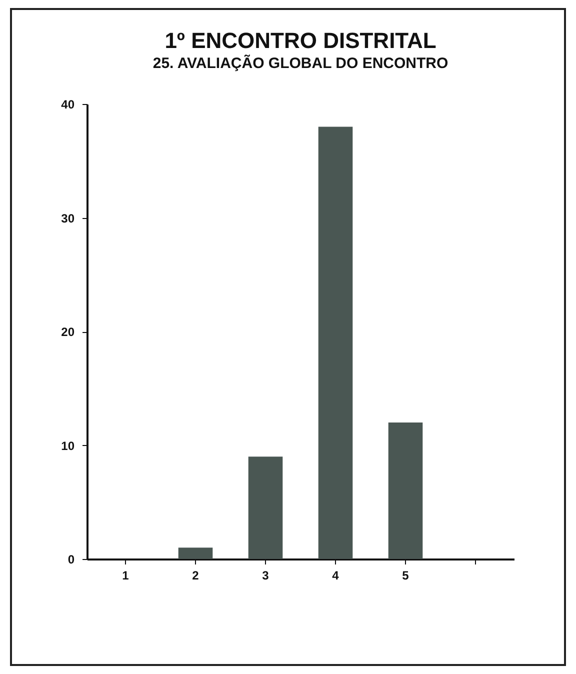 Image resolution: width=576 pixels, height=674 pixels. What do you see at coordinates (406, 575) in the screenshot?
I see `x-tick-label: 5` at bounding box center [406, 575].